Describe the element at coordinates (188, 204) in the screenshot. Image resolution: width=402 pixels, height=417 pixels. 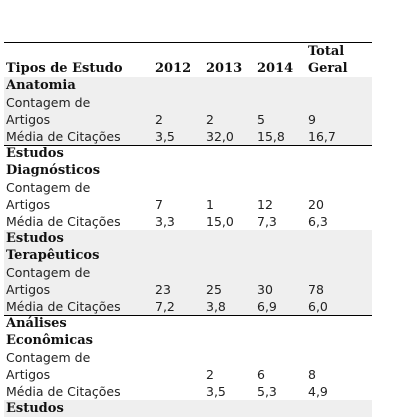
I see `table-row: Artigos 7 1 12 20` at that location.